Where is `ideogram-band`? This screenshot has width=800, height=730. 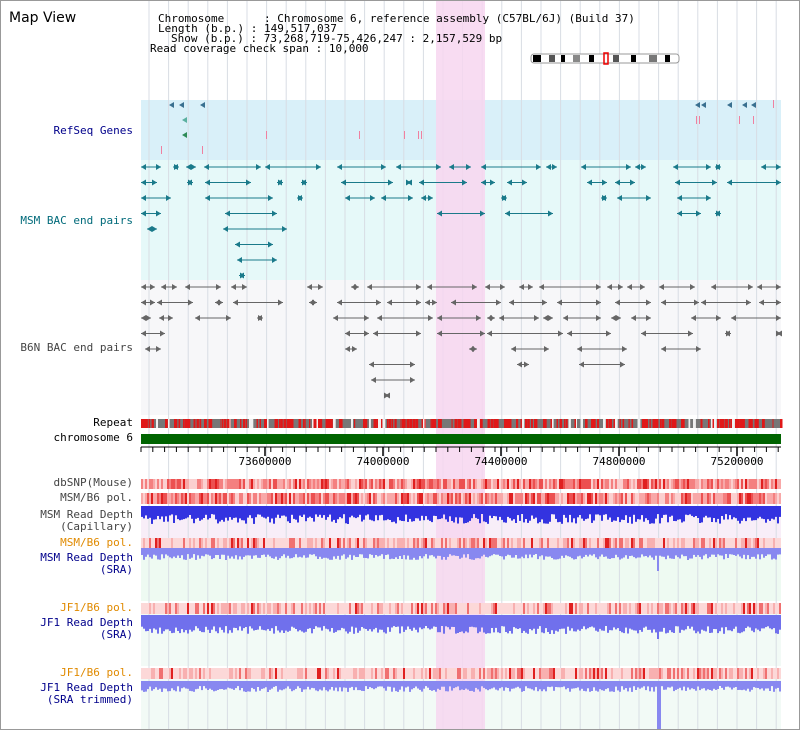
ideogram-band is located at coordinates (552, 58).